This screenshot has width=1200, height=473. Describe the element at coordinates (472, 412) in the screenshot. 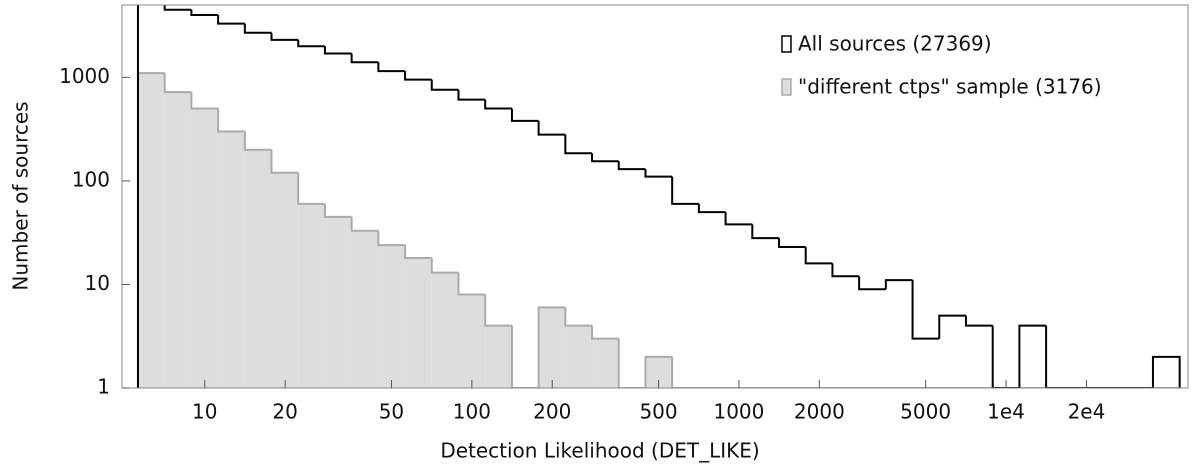

I see `x-tick-label: 100` at that location.